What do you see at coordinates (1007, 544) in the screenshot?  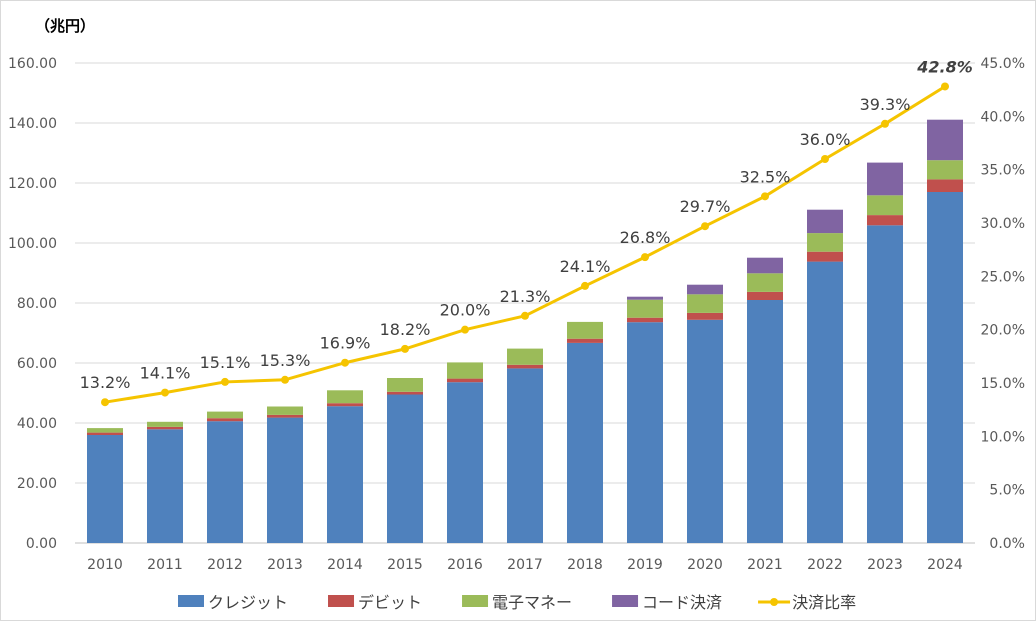 I see `y2-tick-label: 0.0%` at bounding box center [1007, 544].